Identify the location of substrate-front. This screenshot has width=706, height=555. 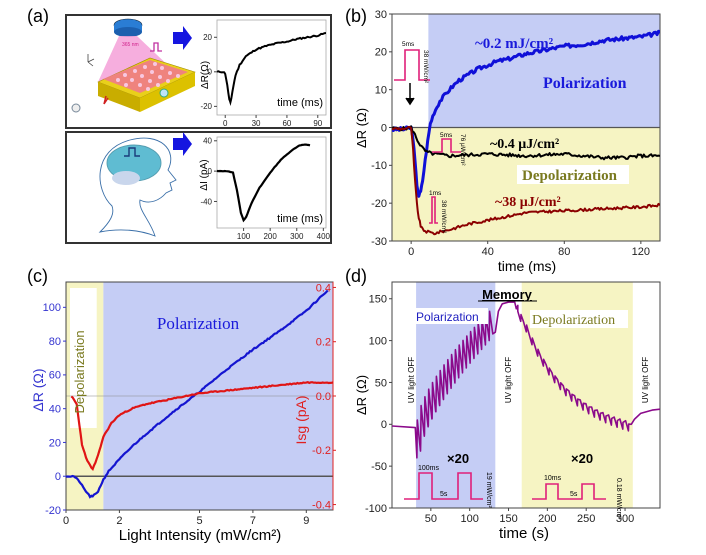
(119, 97).